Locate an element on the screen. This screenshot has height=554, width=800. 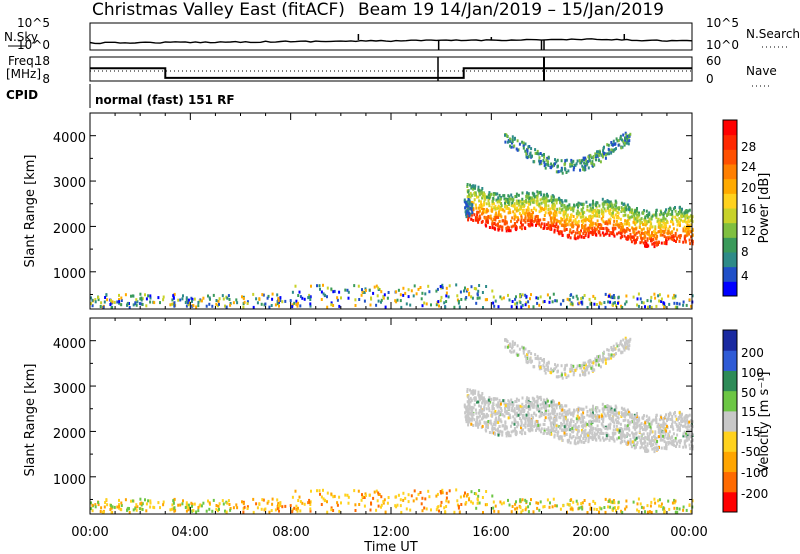
power-ytick-3000: 3000 is located at coordinates (69, 183).